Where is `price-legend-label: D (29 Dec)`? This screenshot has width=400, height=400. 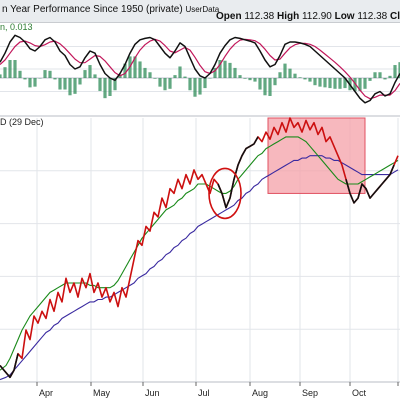 price-legend-label: D (29 Dec) is located at coordinates (22, 122).